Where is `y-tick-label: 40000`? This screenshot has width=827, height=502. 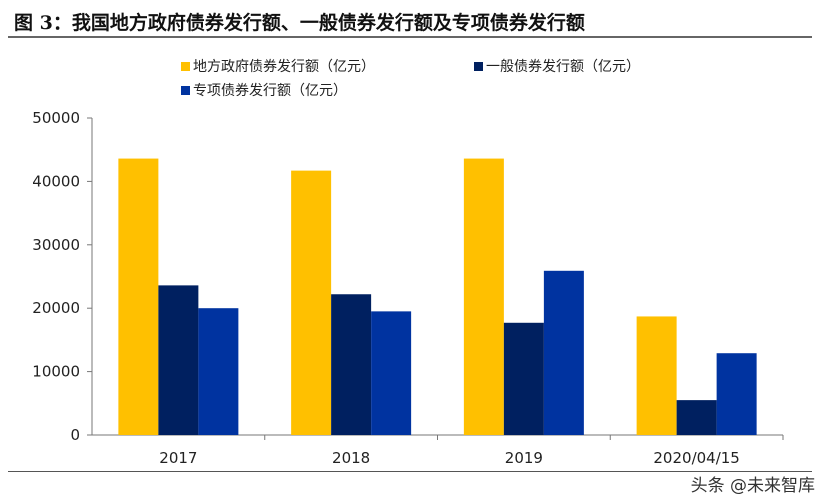 y-tick-label: 40000 is located at coordinates (56, 181).